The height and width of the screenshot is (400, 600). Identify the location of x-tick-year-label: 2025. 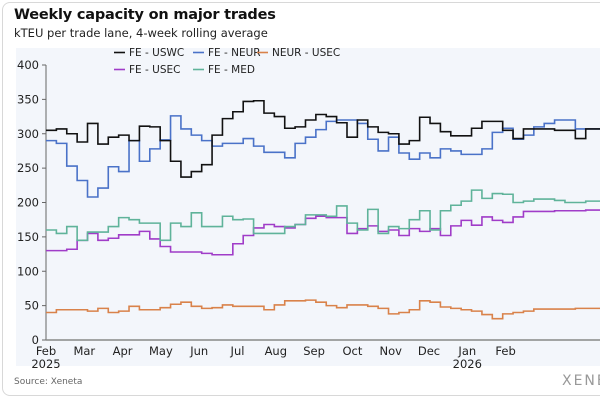
(45, 364).